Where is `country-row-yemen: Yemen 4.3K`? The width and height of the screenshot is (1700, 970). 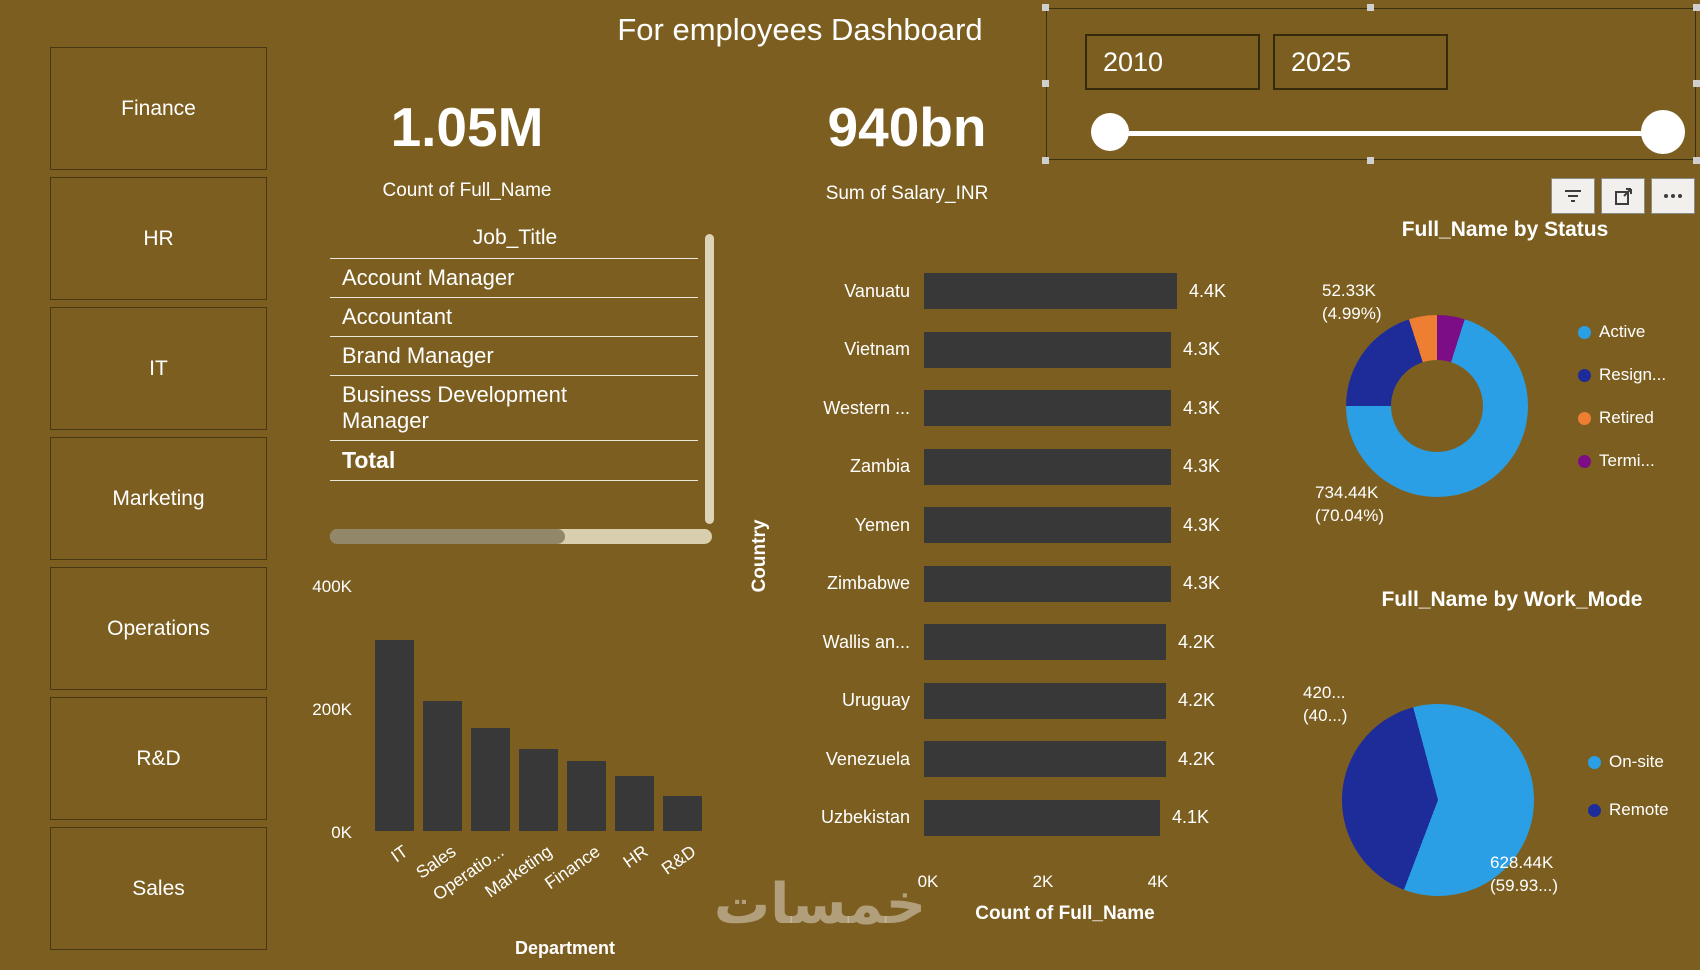 country-row-yemen: Yemen 4.3K is located at coordinates (998, 525).